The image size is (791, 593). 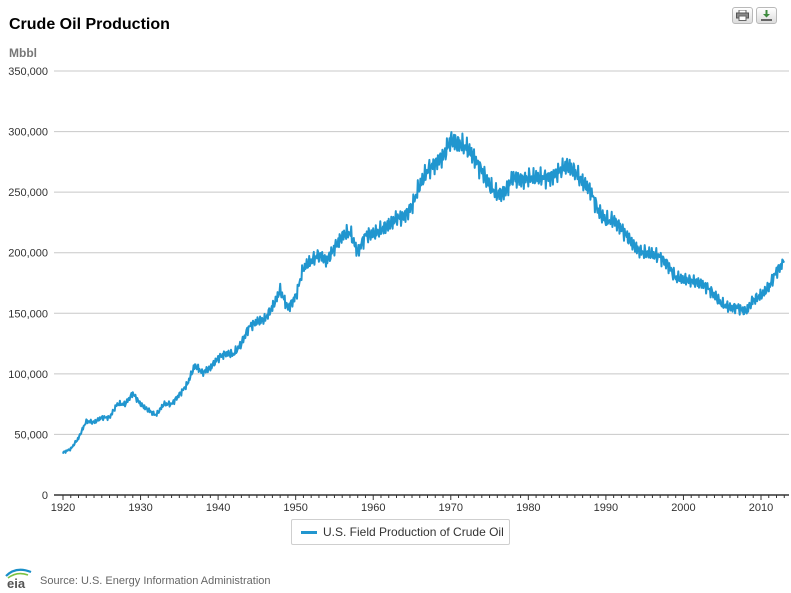 What do you see at coordinates (45, 496) in the screenshot?
I see `y-tick-label: 0` at bounding box center [45, 496].